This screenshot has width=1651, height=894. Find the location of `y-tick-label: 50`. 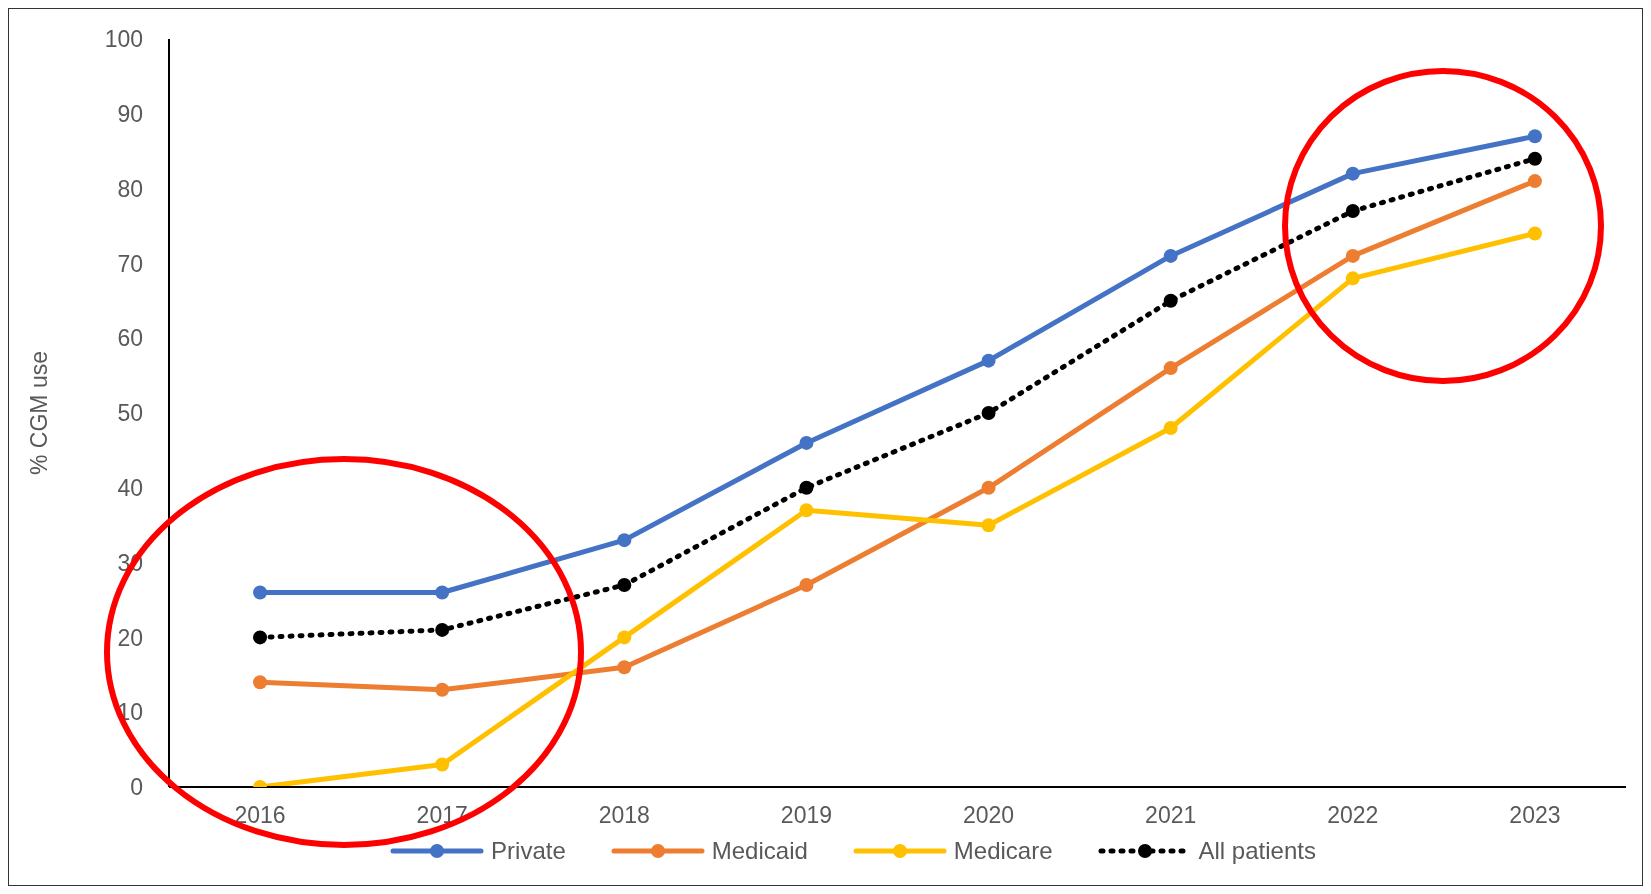

y-tick-label: 50 is located at coordinates (130, 413).